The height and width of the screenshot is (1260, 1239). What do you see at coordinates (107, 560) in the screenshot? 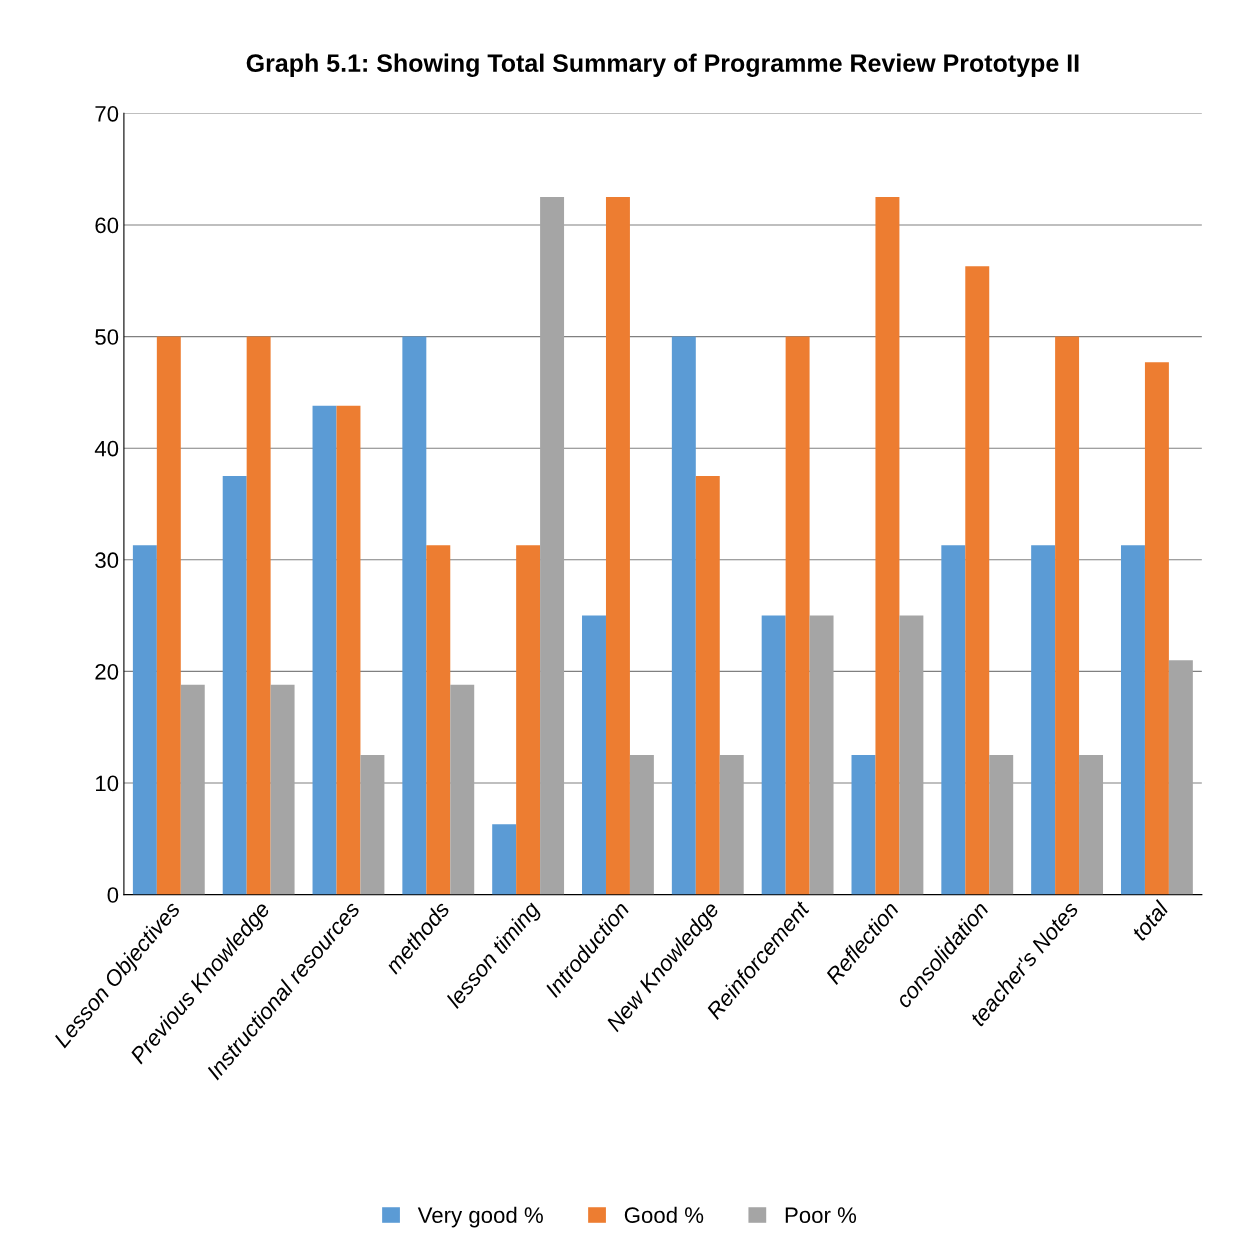
I see `y-tick-label: 30` at bounding box center [107, 560].